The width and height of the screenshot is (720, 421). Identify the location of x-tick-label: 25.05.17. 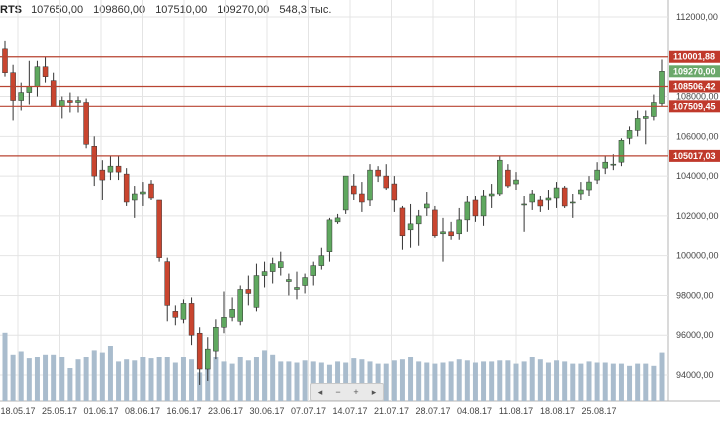
(59, 411).